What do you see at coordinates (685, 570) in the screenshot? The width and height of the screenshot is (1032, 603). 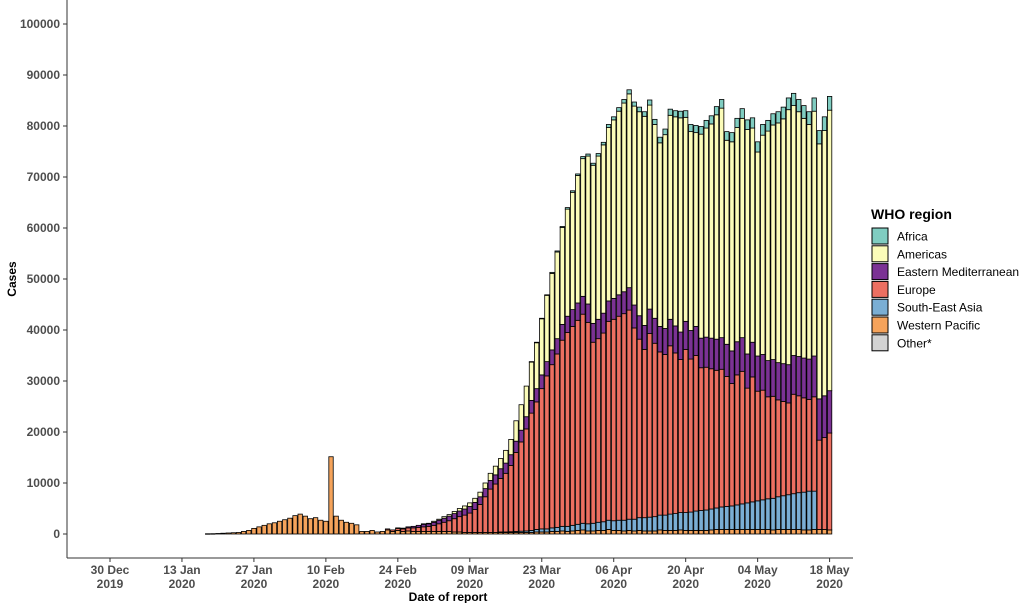 I see `x-tick-label: 20 Apr` at bounding box center [685, 570].